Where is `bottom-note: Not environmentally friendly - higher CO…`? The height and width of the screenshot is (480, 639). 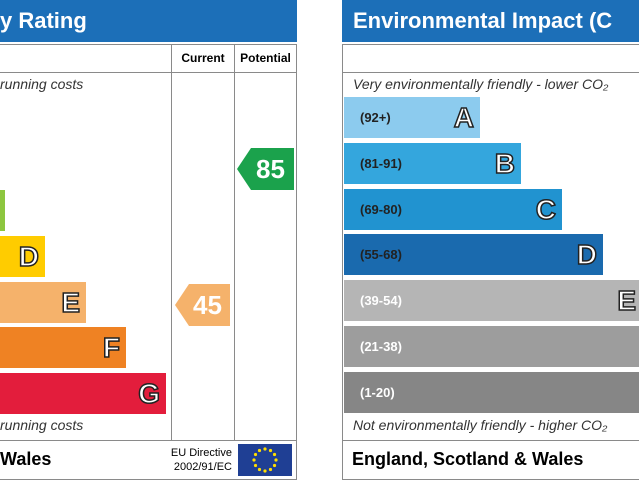
bottom-note: Not environmentally friendly - higher CO… is located at coordinates (480, 425).